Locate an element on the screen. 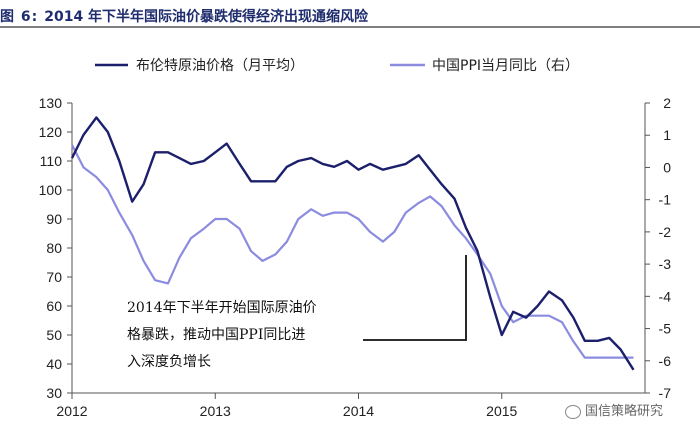  right-tick-label: -3 is located at coordinates (665, 264).